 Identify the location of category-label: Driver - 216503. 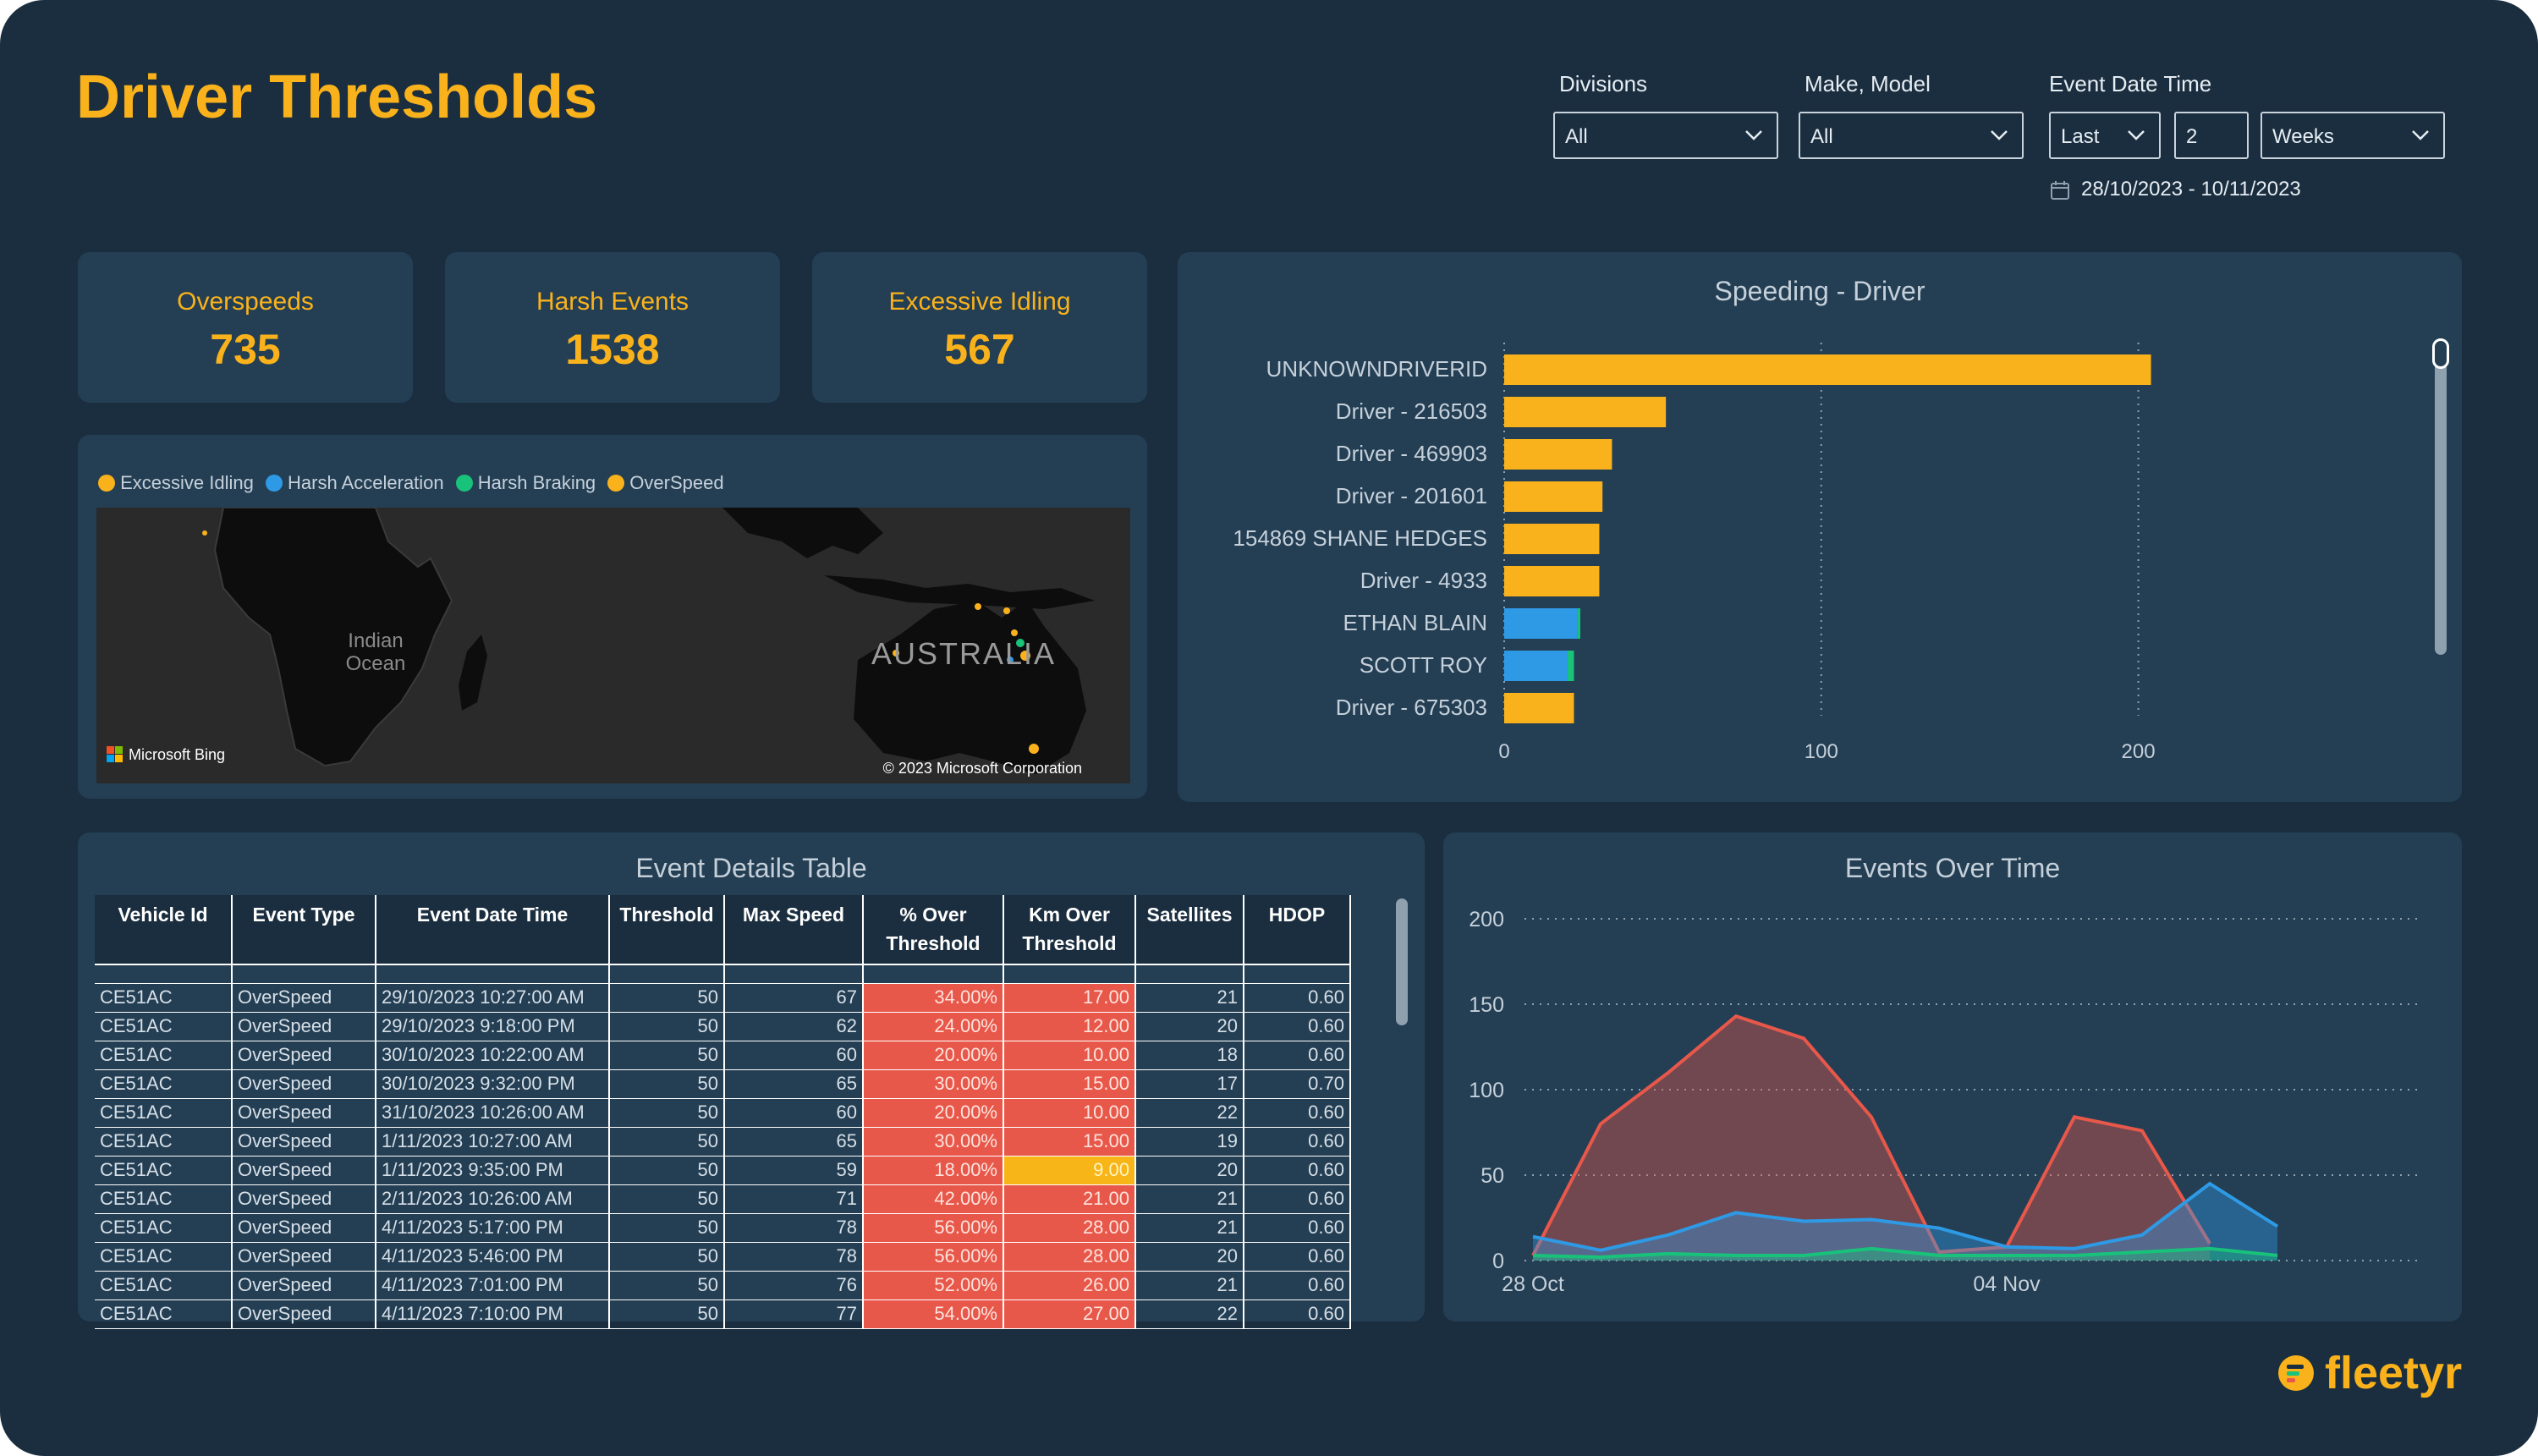
(1411, 411).